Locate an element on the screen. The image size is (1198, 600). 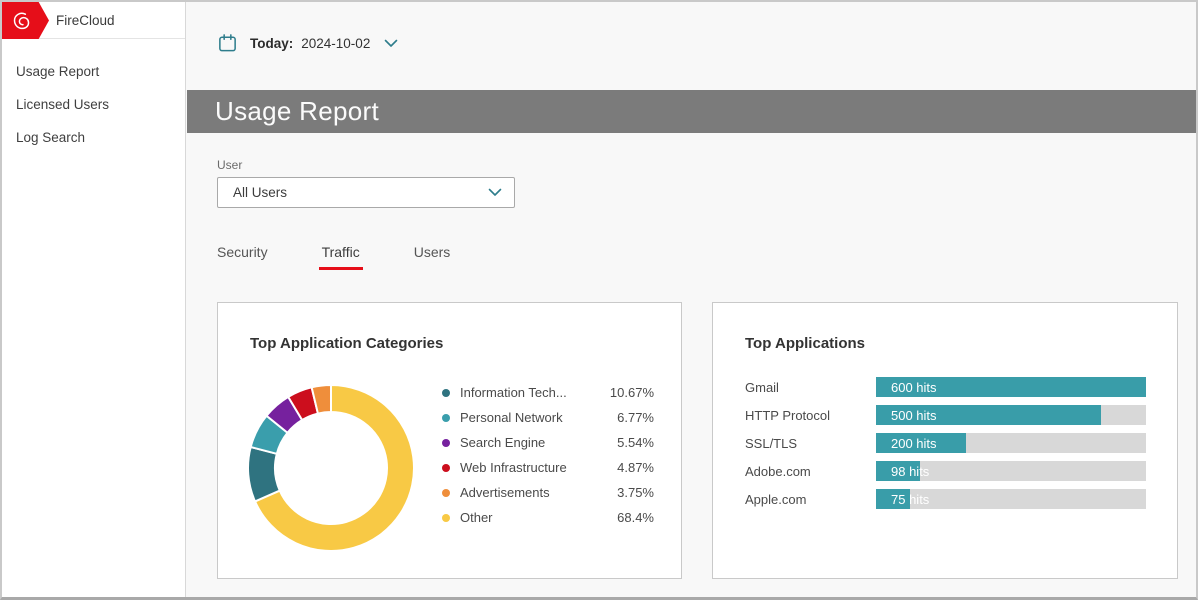
sidebar-item-log-search: Log Search is located at coordinates (51, 137).